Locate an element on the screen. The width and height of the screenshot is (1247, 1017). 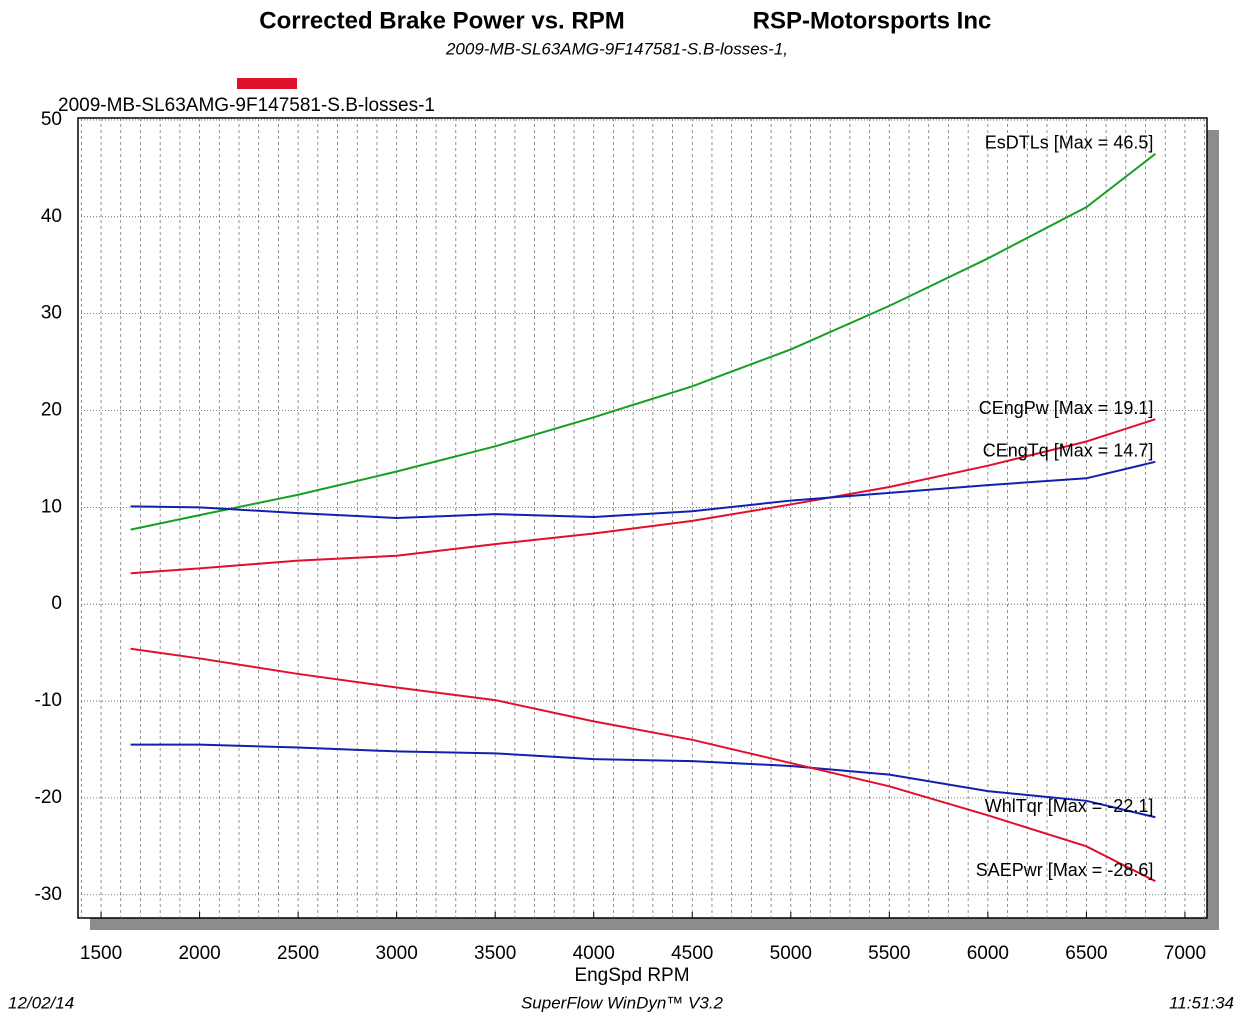
x-tick-label: 3000 is located at coordinates (397, 953).